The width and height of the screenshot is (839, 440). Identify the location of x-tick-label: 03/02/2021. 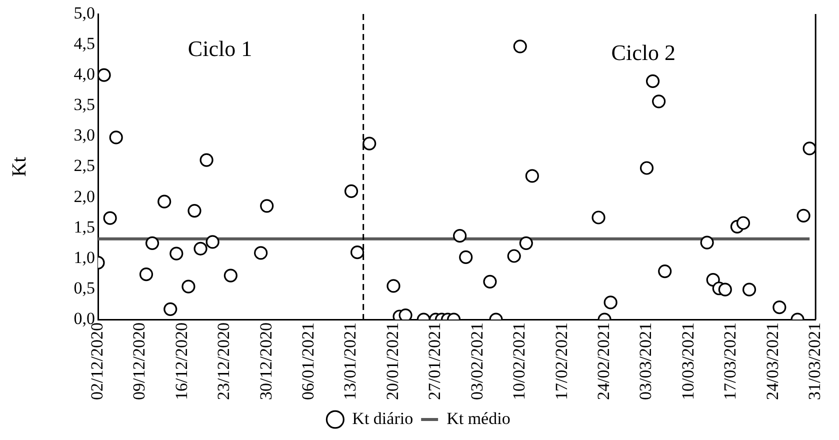
(476, 361).